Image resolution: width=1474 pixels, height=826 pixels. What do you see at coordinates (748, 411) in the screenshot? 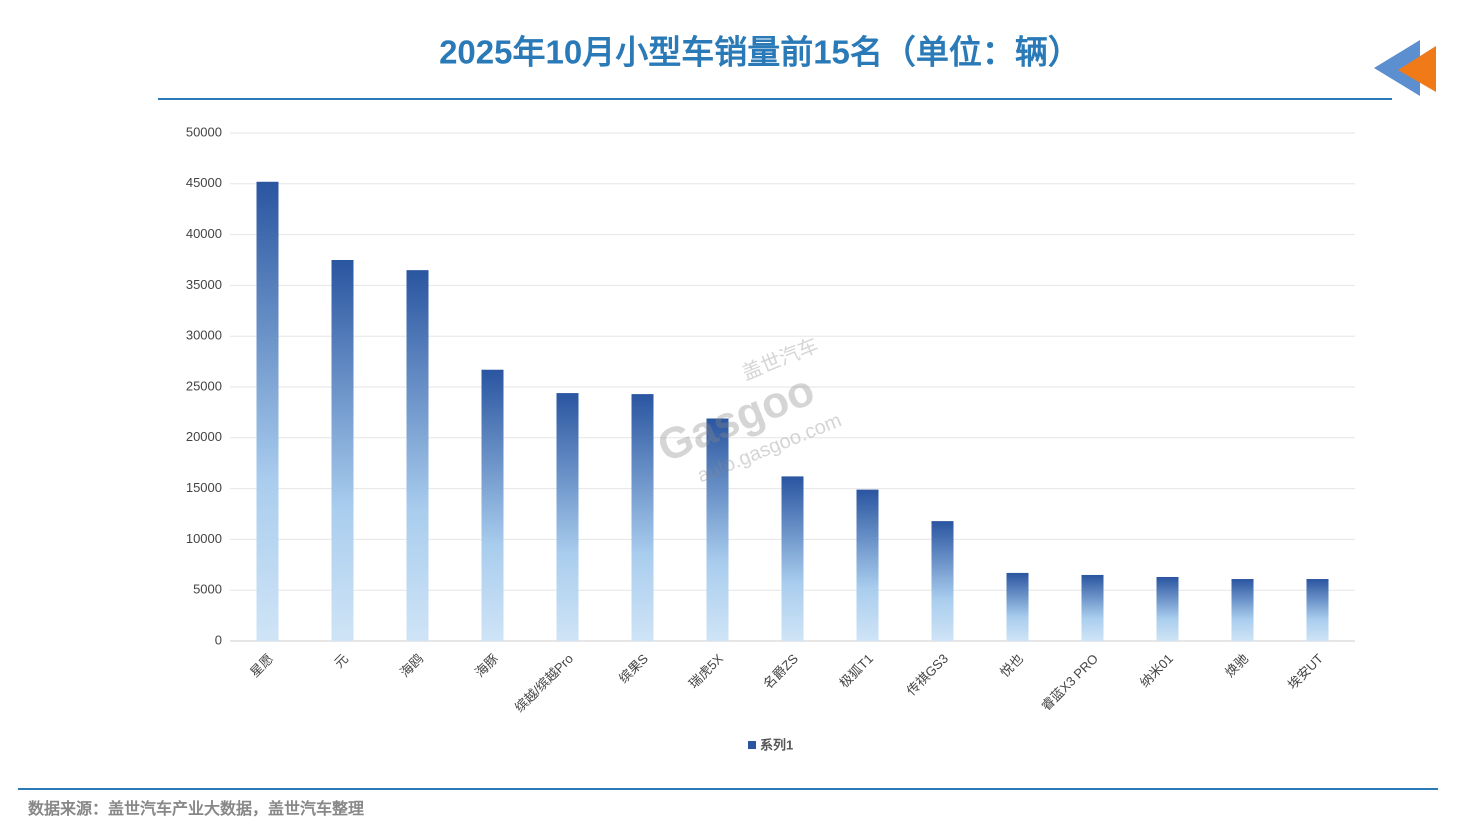
I see `watermark: 盖世汽车 Gasgoo auto.gasgoo.com` at bounding box center [748, 411].